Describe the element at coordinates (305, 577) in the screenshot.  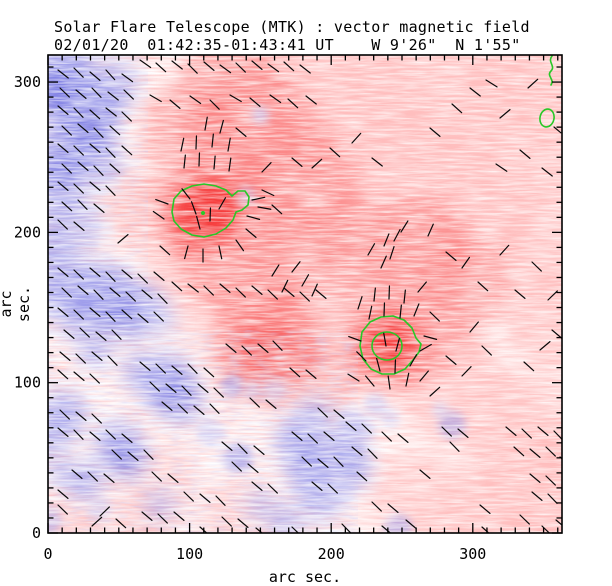
I see `x-axis-label: arc sec.` at that location.